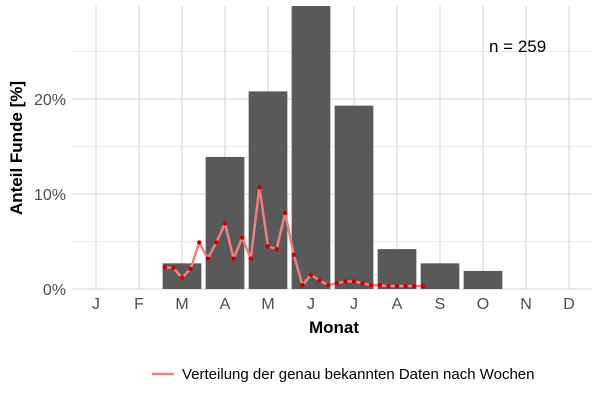  I want to click on x-tick-label: D, so click(569, 304).